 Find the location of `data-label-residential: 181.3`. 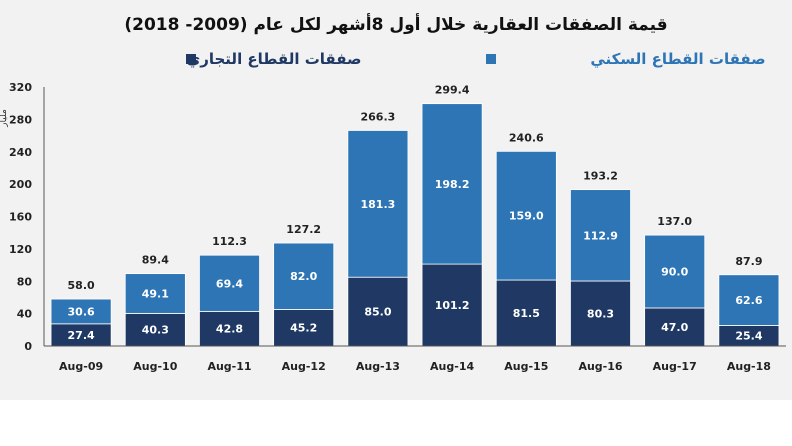

data-label-residential: 181.3 is located at coordinates (378, 204).